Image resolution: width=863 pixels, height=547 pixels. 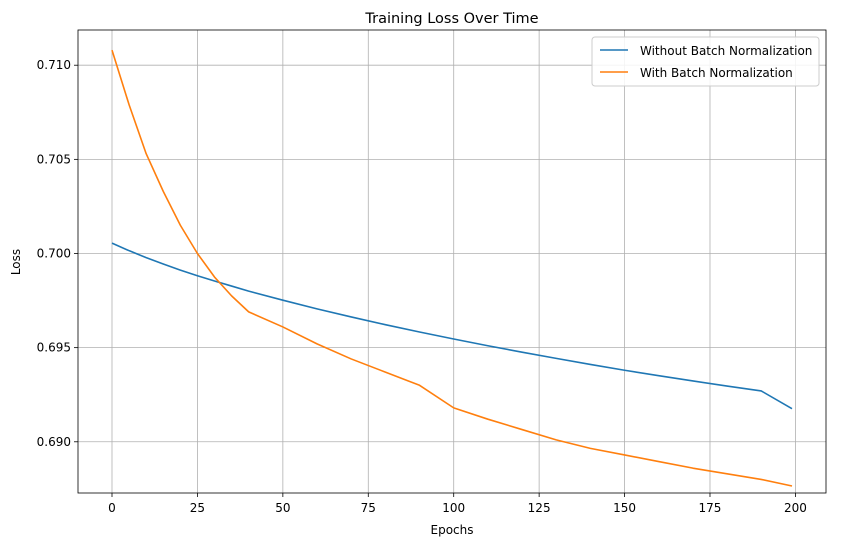 What do you see at coordinates (54, 253) in the screenshot?
I see `y-tick-label: 0.700` at bounding box center [54, 253].